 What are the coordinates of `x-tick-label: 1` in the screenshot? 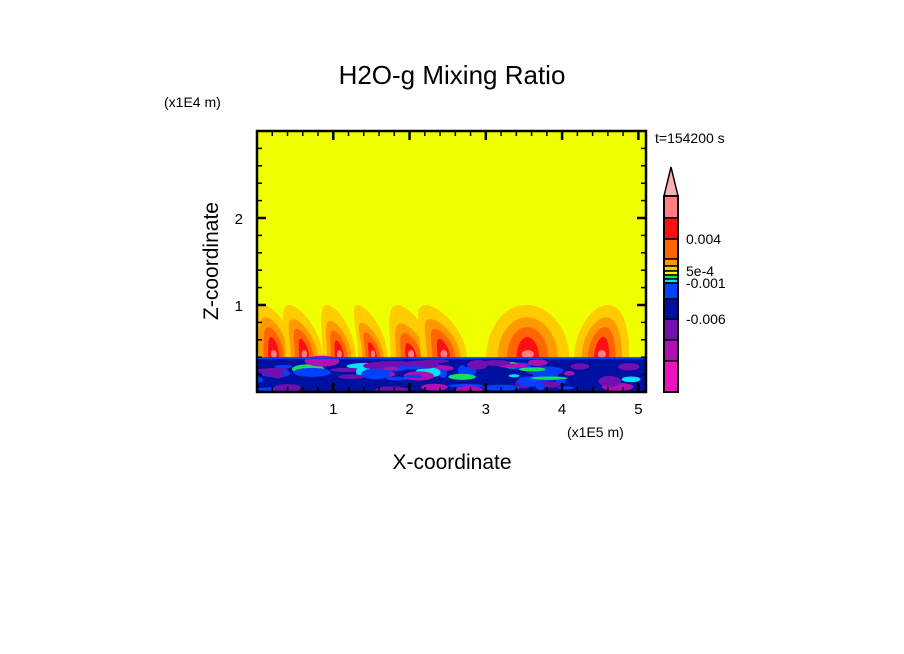 It's located at (333, 409).